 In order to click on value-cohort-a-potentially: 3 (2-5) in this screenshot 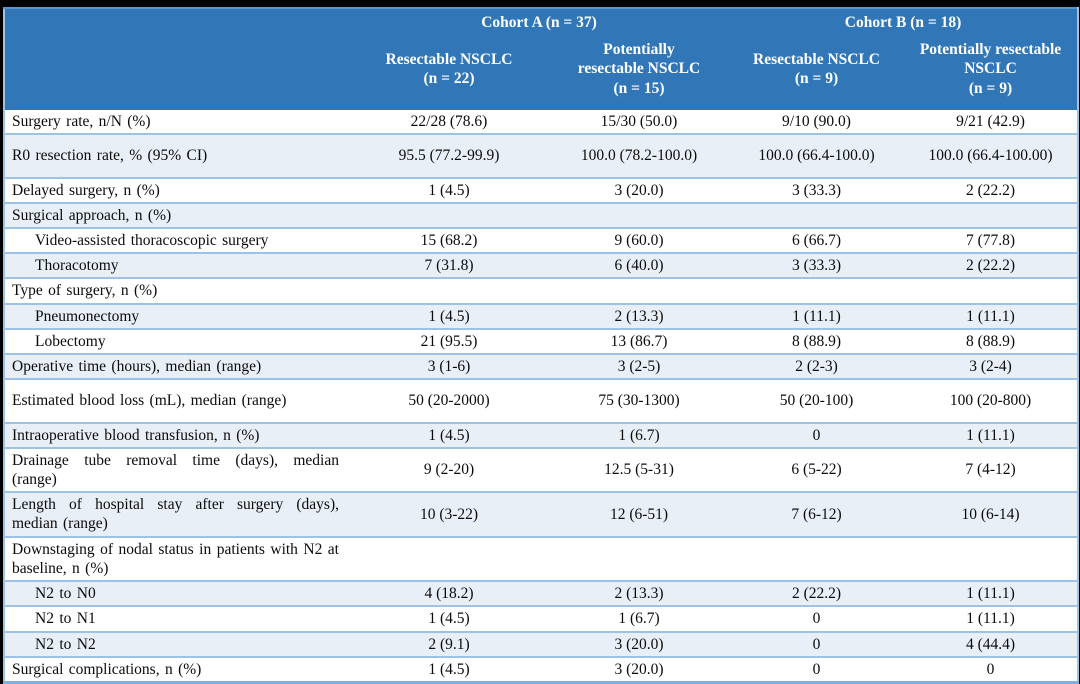, I will do `click(639, 367)`.